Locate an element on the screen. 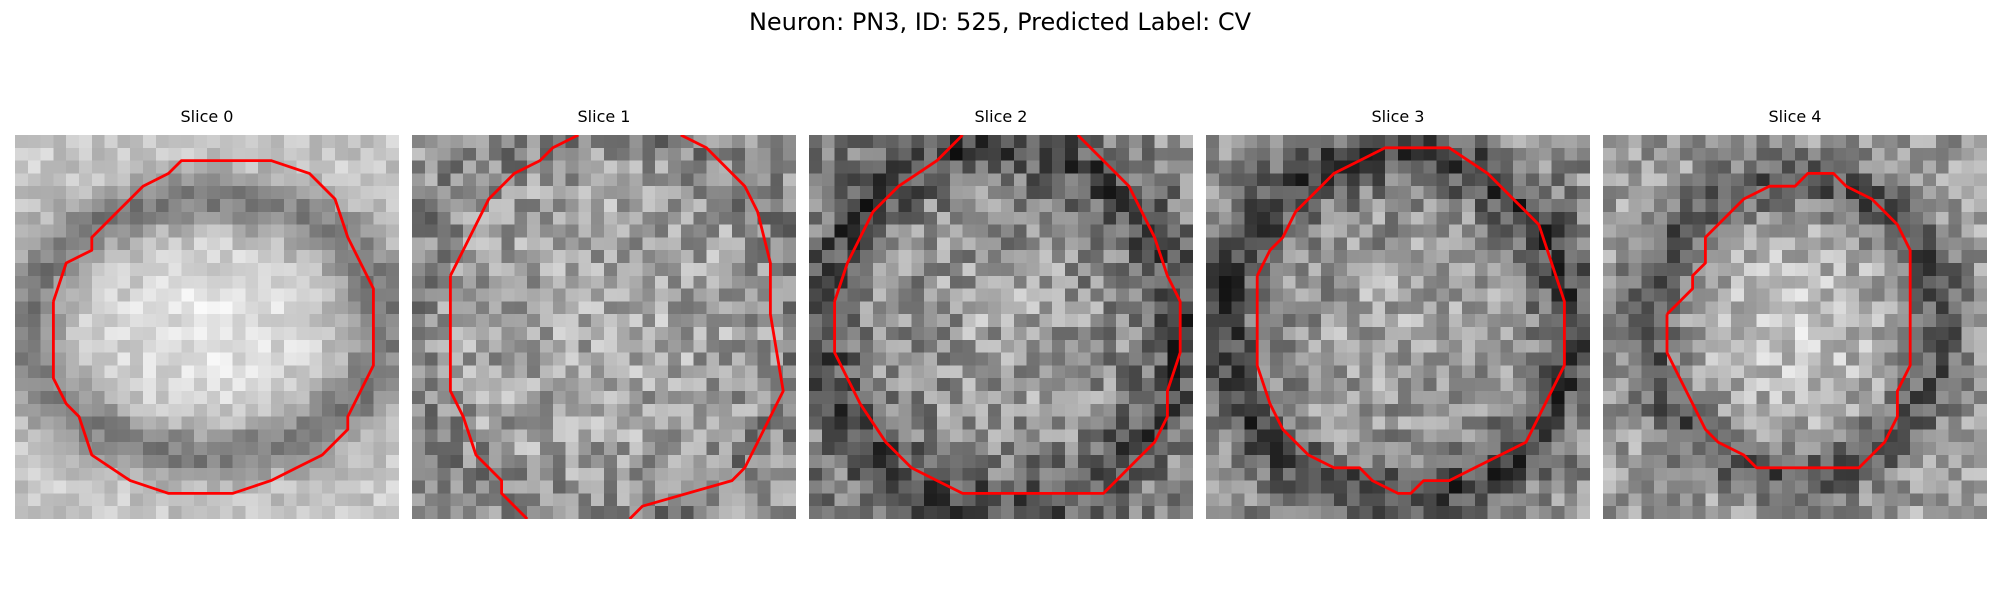 The image size is (2000, 600). slice-panel-4: Slice 4 is located at coordinates (1795, 313).